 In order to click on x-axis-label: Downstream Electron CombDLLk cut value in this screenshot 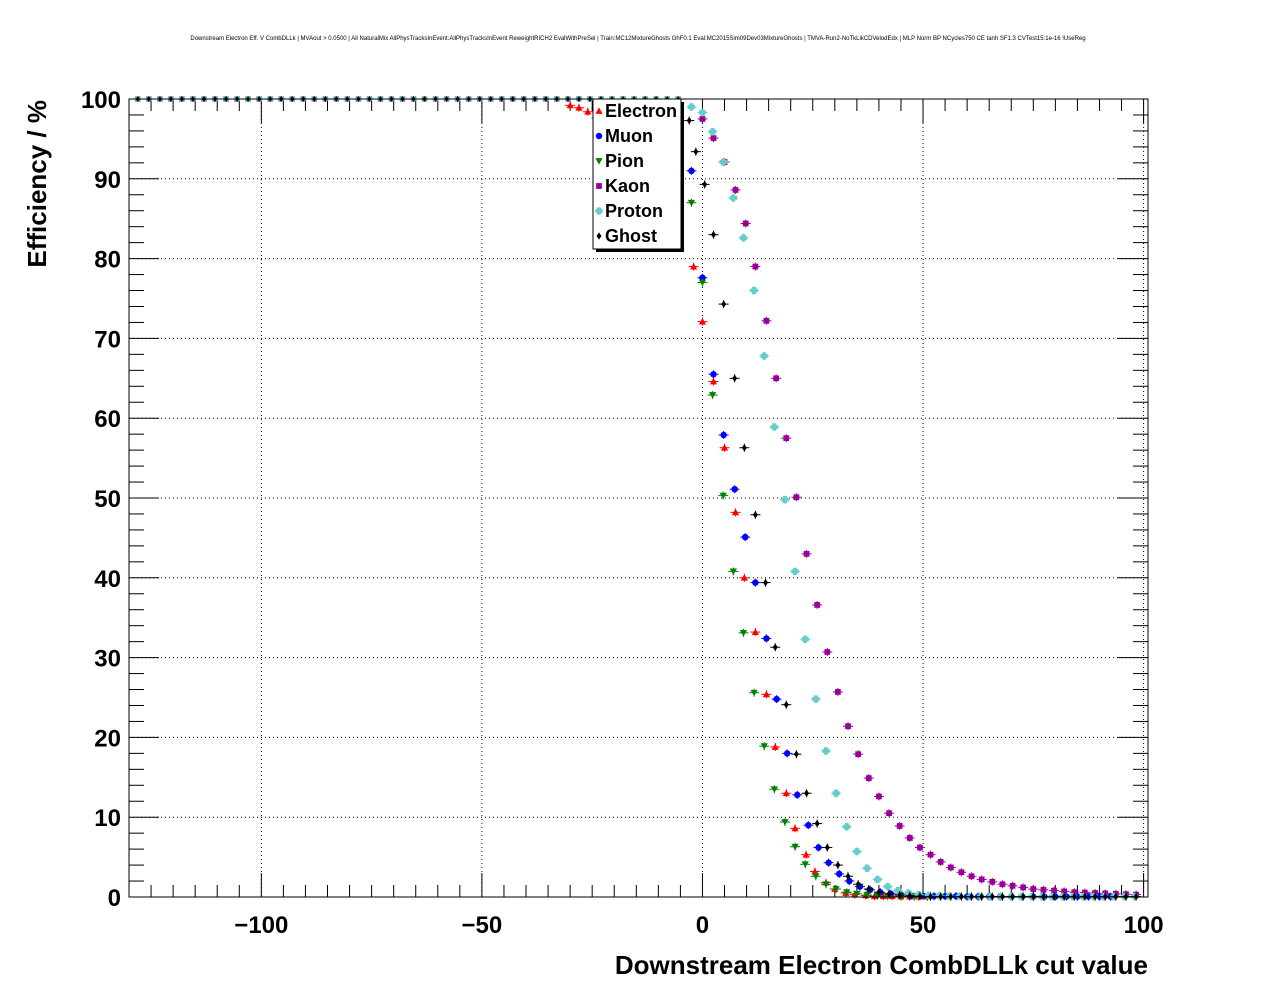, I will do `click(881, 965)`.